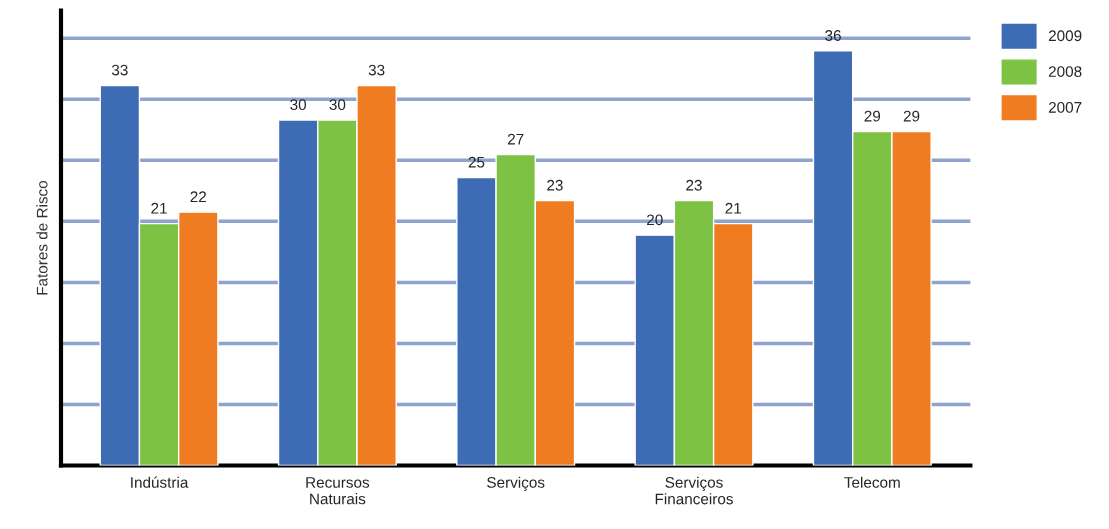  What do you see at coordinates (872, 482) in the screenshot?
I see `x-tick-label: Telecom` at bounding box center [872, 482].